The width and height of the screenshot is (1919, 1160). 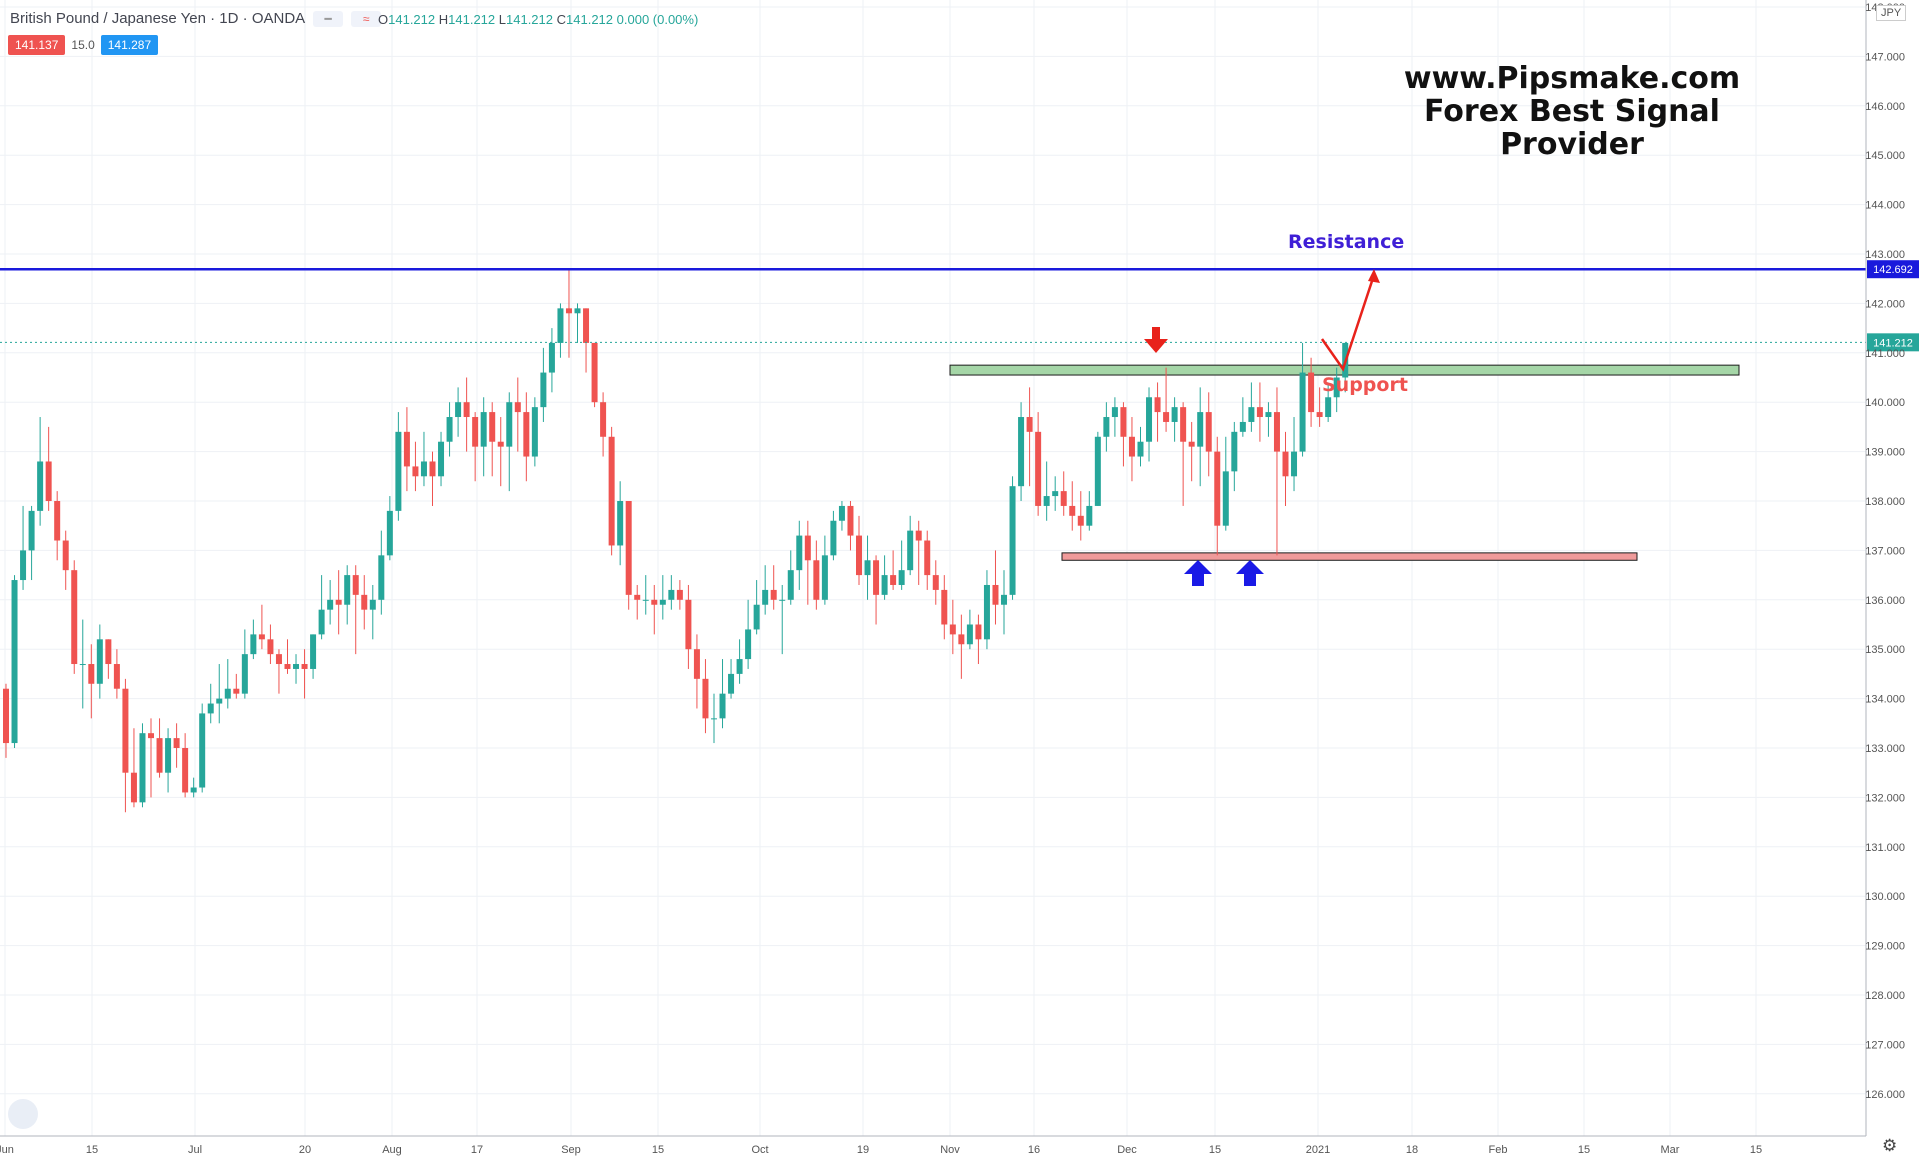 What do you see at coordinates (83, 45) in the screenshot?
I see `bid-ask: 141.137 15.0 141.287` at bounding box center [83, 45].